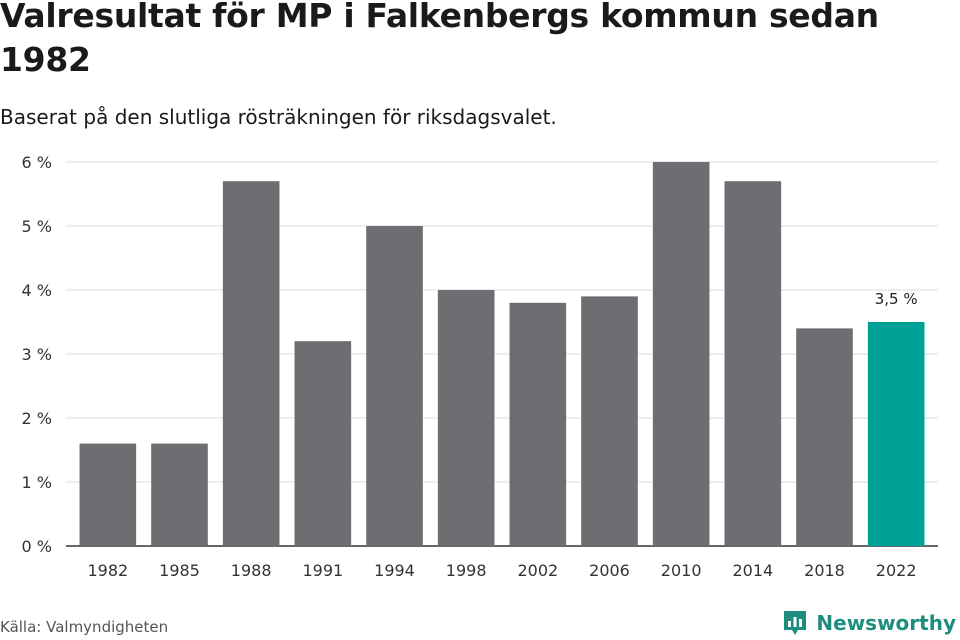  What do you see at coordinates (37, 226) in the screenshot?
I see `y-tick-label: 5 %` at bounding box center [37, 226].